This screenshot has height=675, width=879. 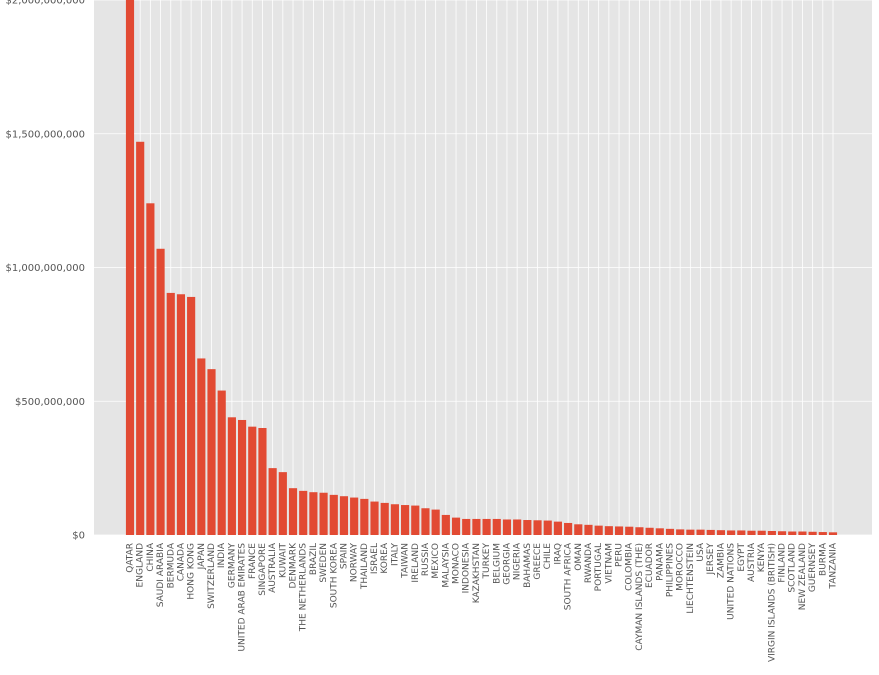 I want to click on x-tick-label: EGYPT, so click(x=742, y=557).